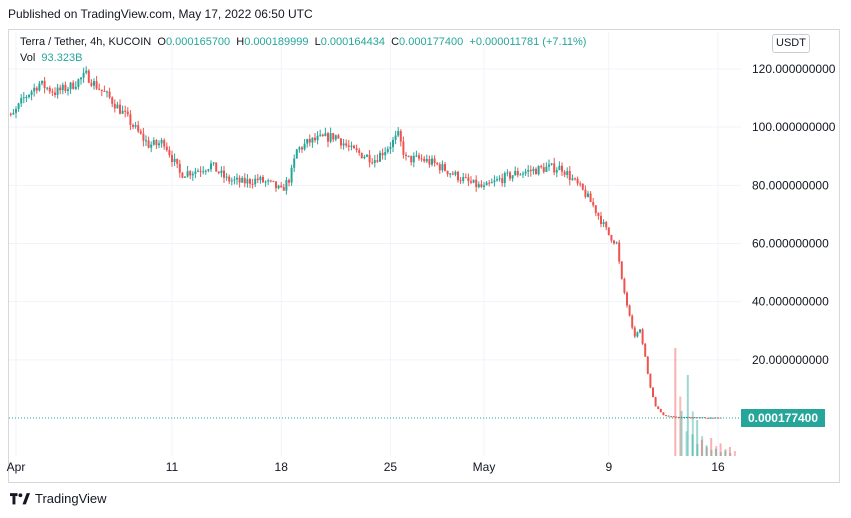 Image resolution: width=851 pixels, height=518 pixels. Describe the element at coordinates (391, 467) in the screenshot. I see `x-tick-label: 25` at that location.